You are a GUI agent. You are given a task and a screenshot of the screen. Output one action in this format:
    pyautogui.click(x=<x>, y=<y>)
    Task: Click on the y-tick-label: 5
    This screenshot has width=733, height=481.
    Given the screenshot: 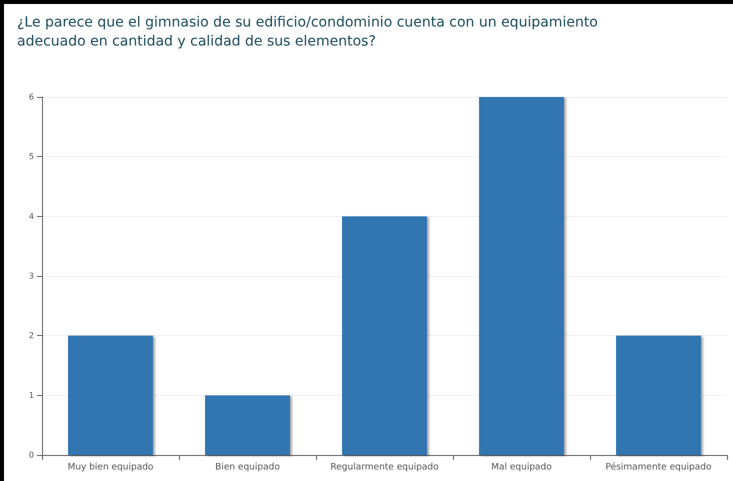 What is the action you would take?
    pyautogui.click(x=31, y=157)
    